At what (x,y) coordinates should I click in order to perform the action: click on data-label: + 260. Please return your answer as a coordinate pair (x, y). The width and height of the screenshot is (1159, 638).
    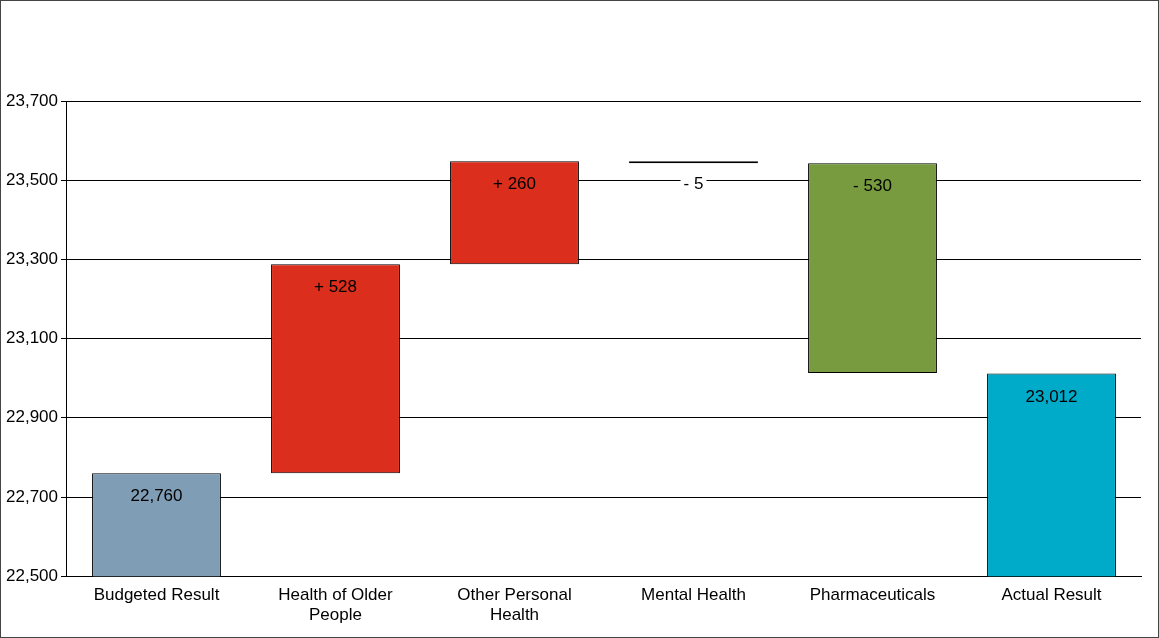
    Looking at the image, I should click on (514, 184).